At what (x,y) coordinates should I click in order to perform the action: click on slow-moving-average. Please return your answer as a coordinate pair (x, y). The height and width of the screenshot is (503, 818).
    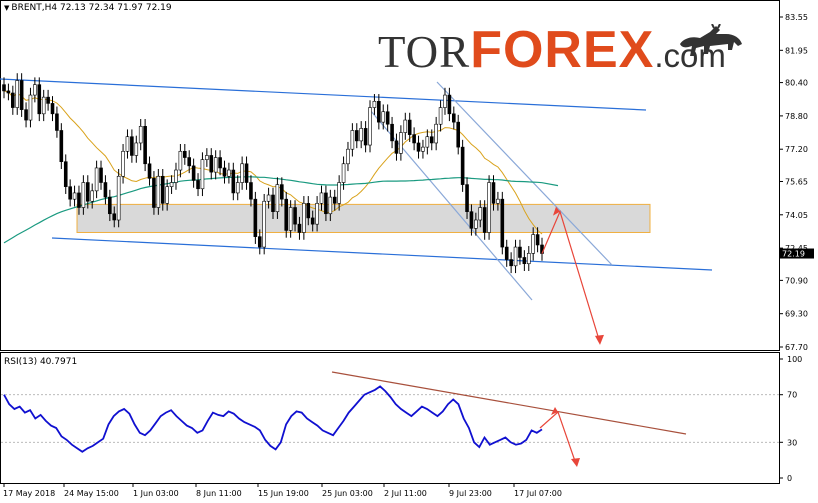
    Looking at the image, I should click on (281, 210).